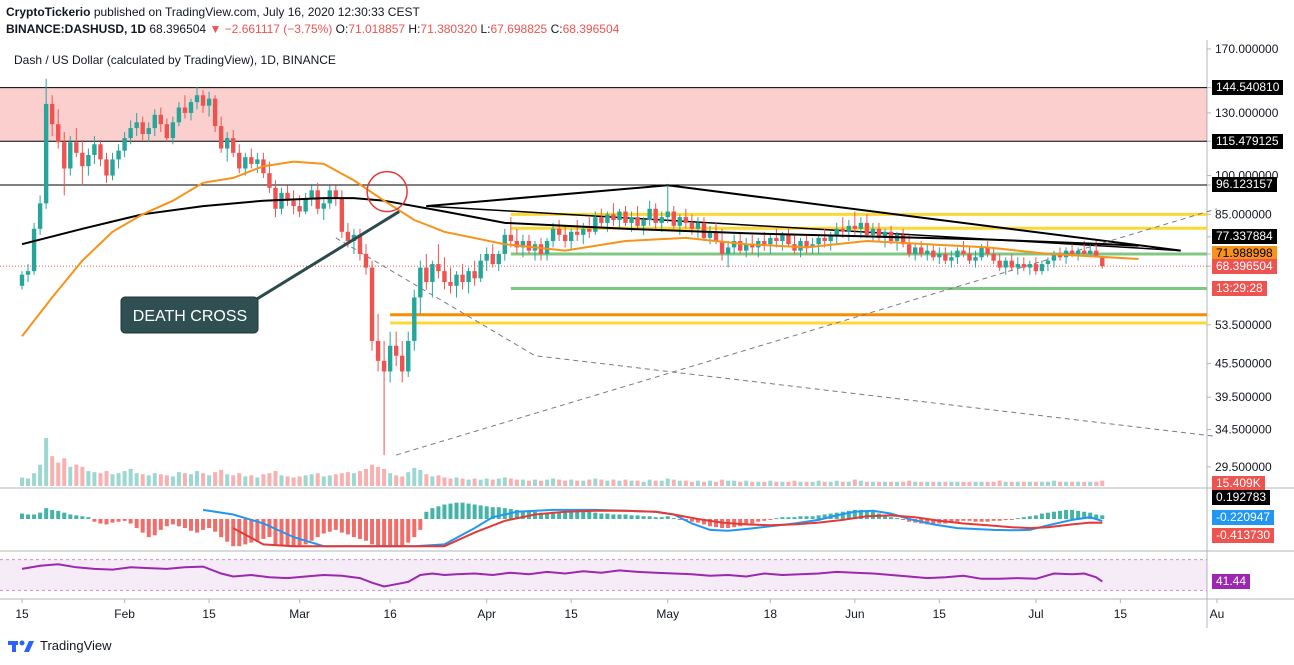 The image size is (1294, 665). What do you see at coordinates (22, 614) in the screenshot?
I see `time-tick-label: 15` at bounding box center [22, 614].